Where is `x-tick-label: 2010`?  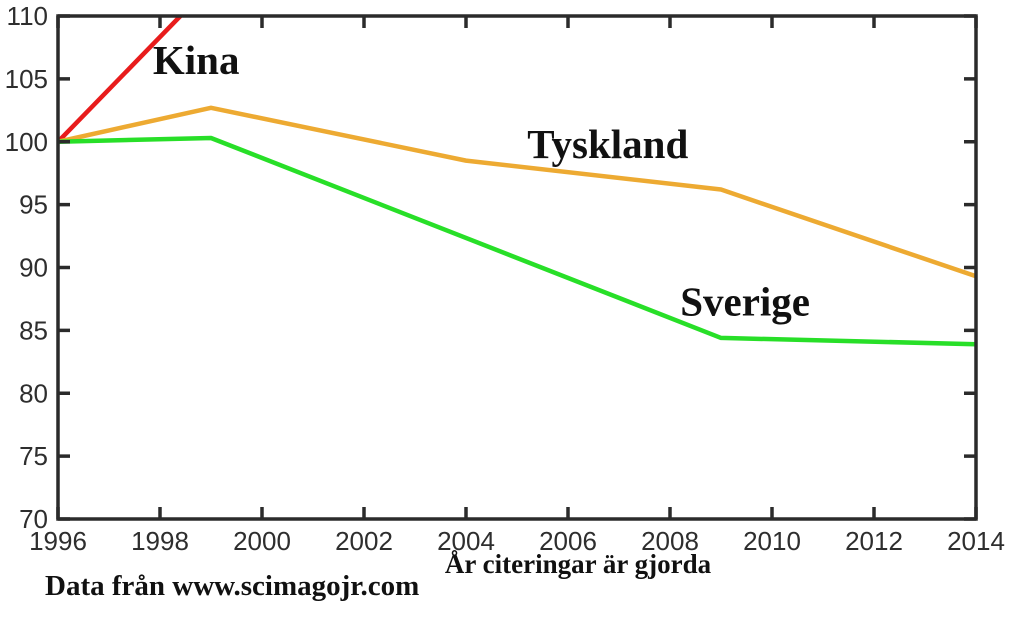
x-tick-label: 2010 is located at coordinates (772, 541).